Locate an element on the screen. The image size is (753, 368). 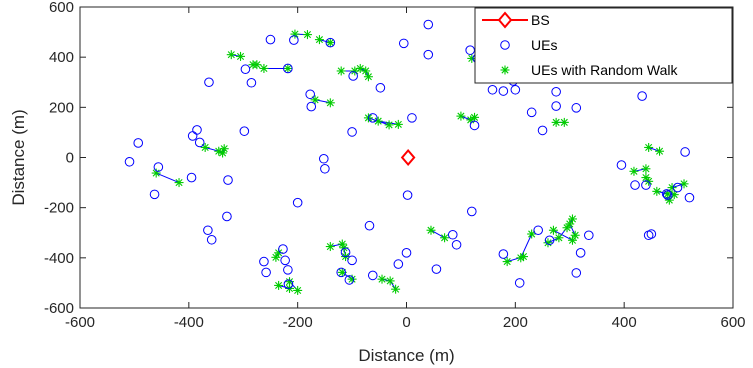
x-tick-label: 200 is located at coordinates (515, 322).